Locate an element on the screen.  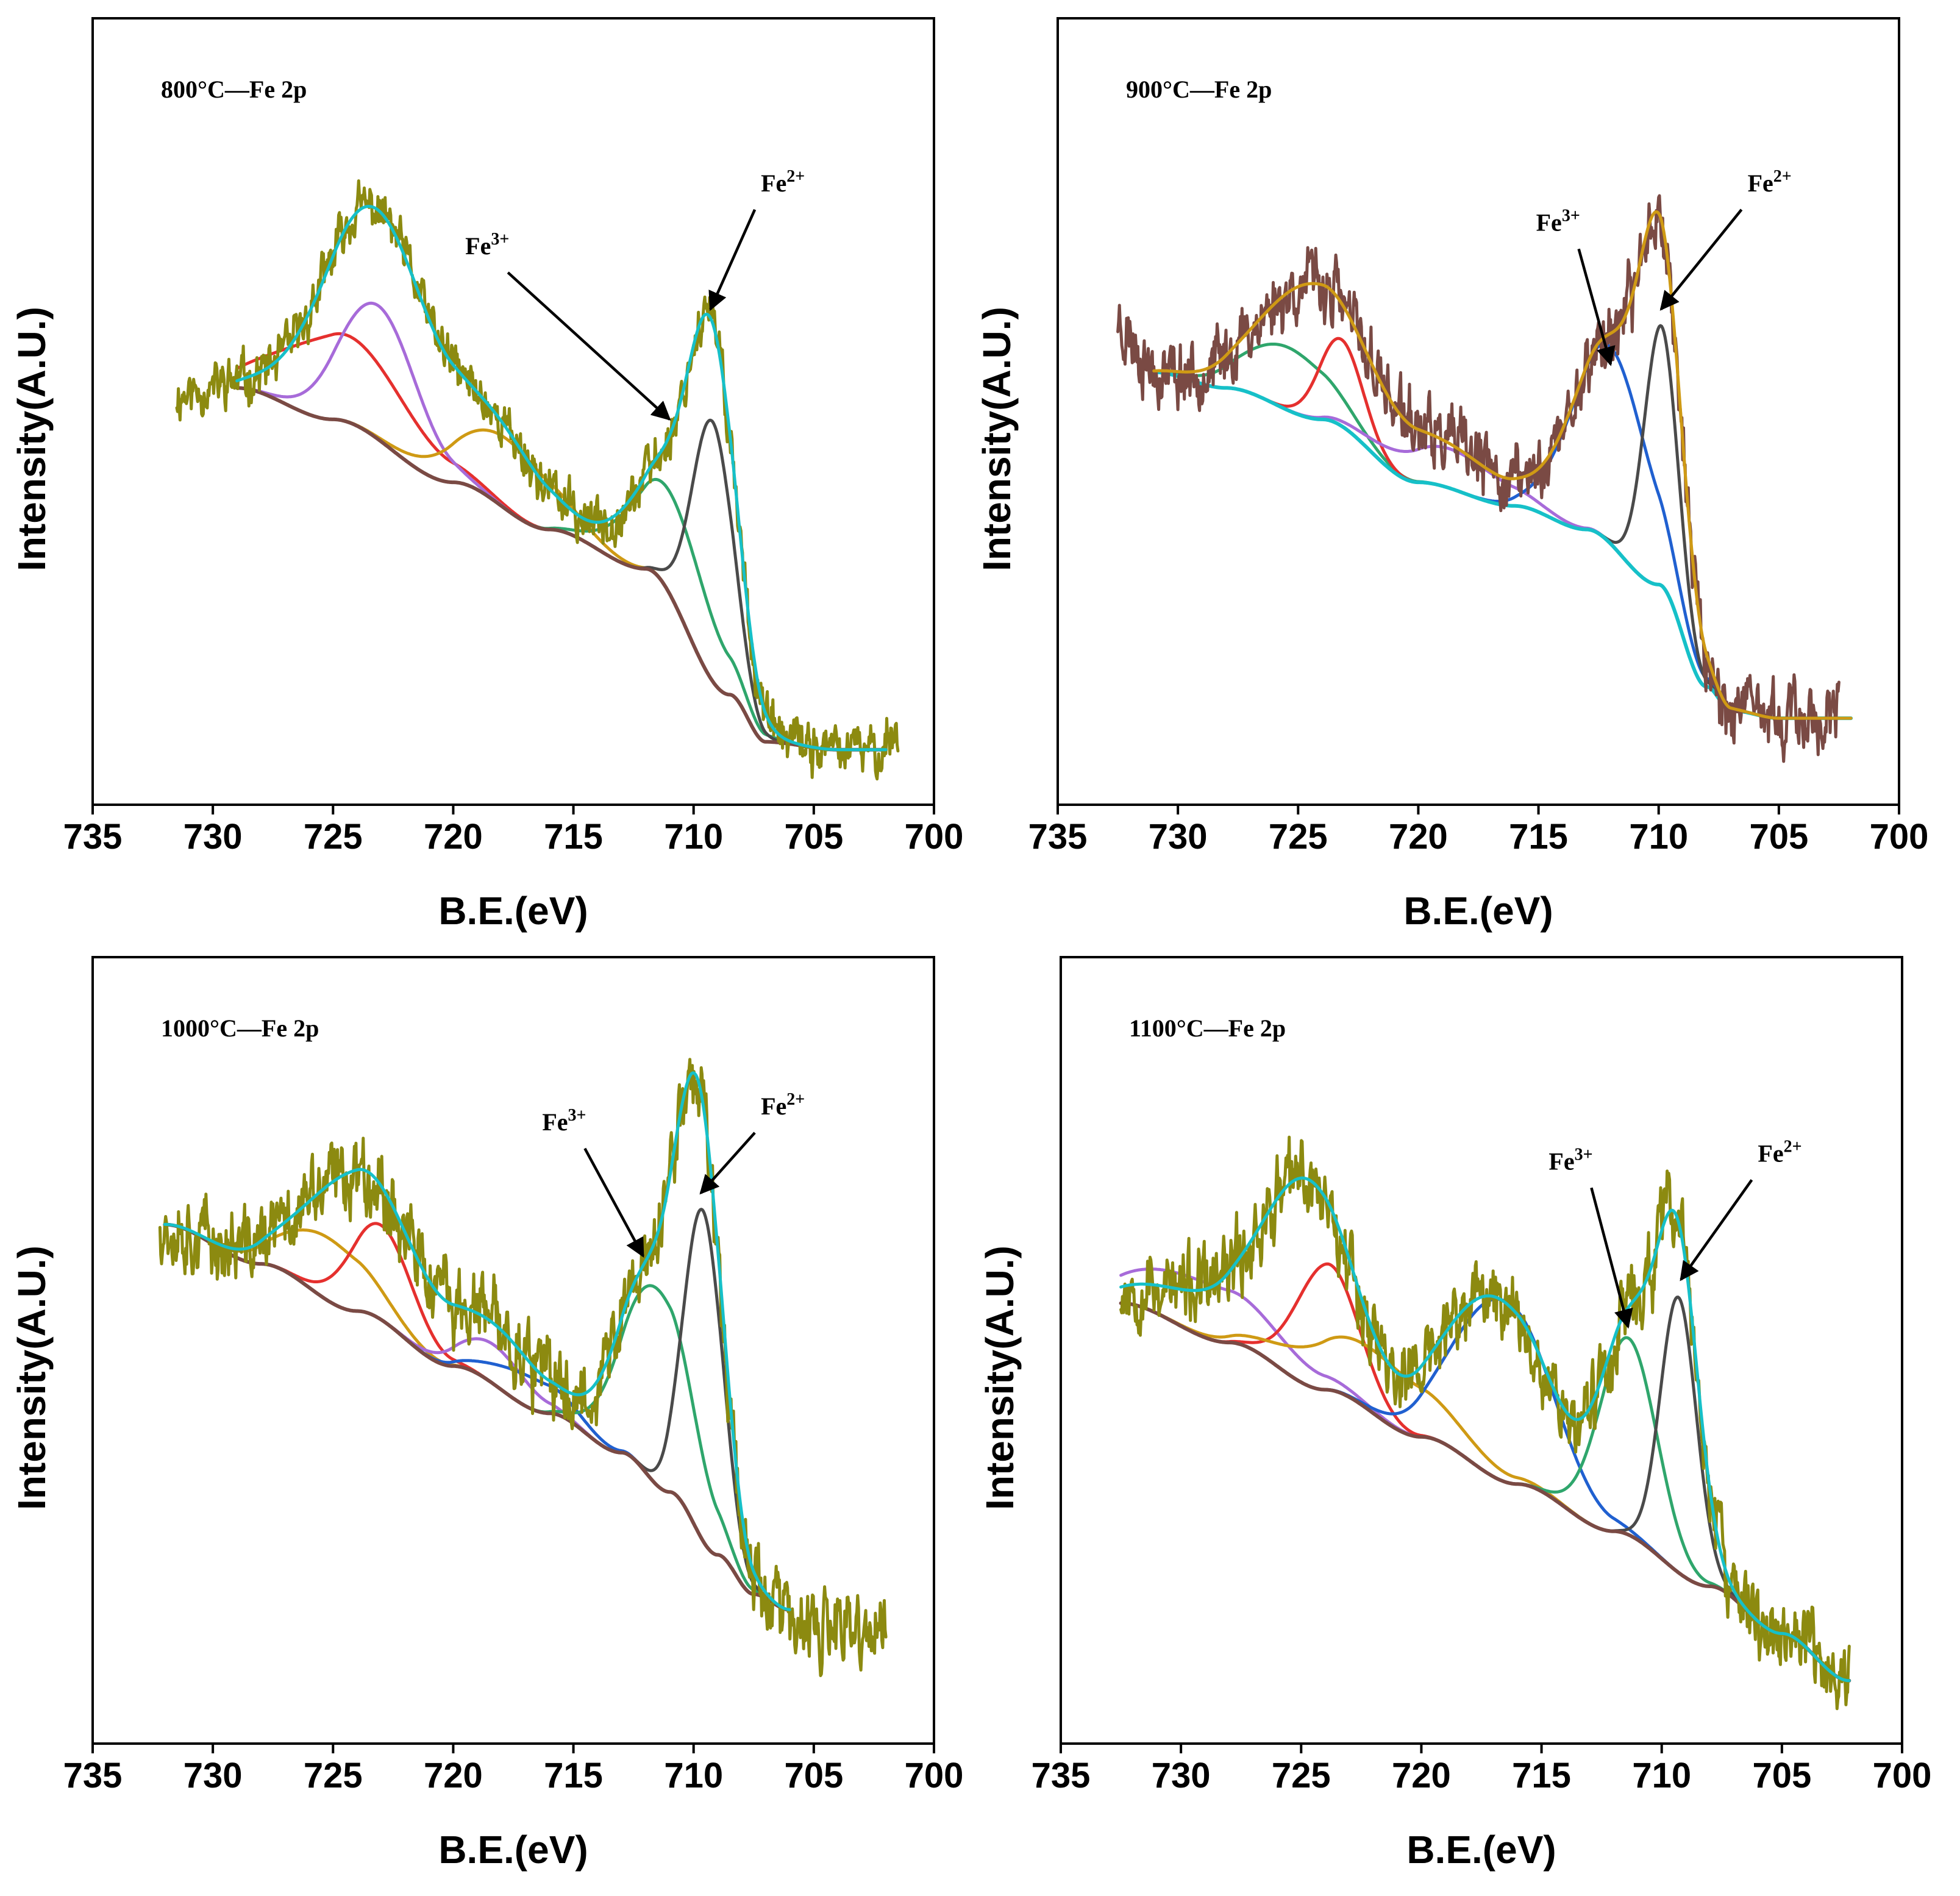
panel-title: 1000°C—Fe 2p is located at coordinates (240, 1028).